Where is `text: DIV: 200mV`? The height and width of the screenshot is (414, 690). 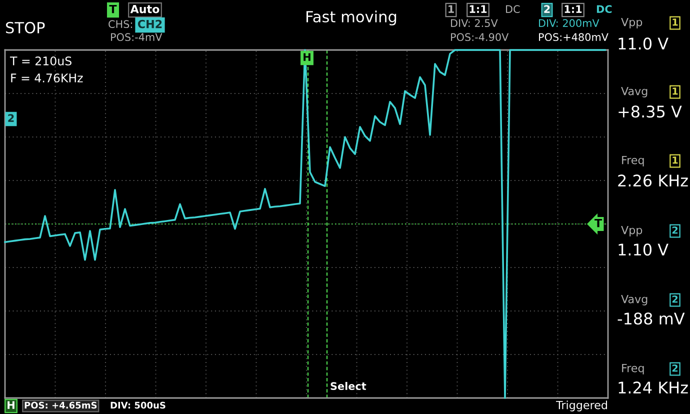 text: DIV: 200mV is located at coordinates (569, 23).